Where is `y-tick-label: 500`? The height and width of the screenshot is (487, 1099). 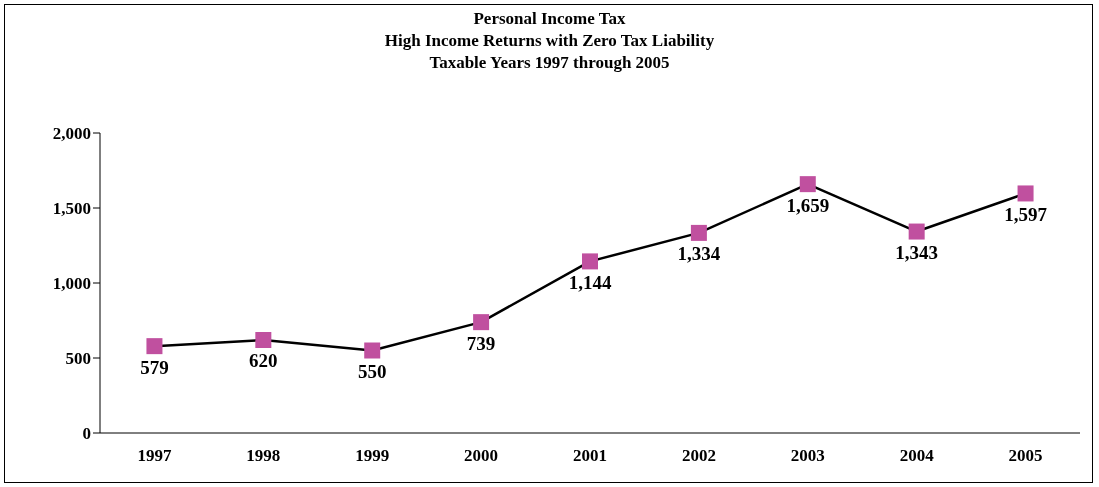 y-tick-label: 500 is located at coordinates (78, 359).